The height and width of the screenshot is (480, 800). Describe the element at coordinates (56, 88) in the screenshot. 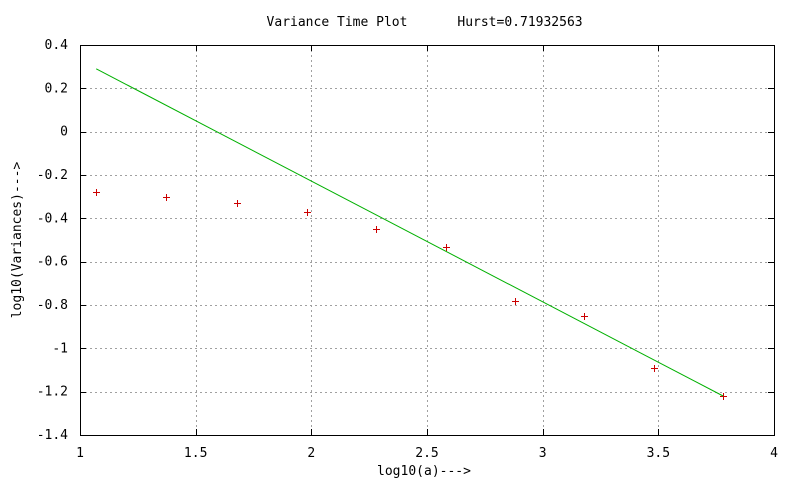

I see `y-tick-label: 0.2` at that location.